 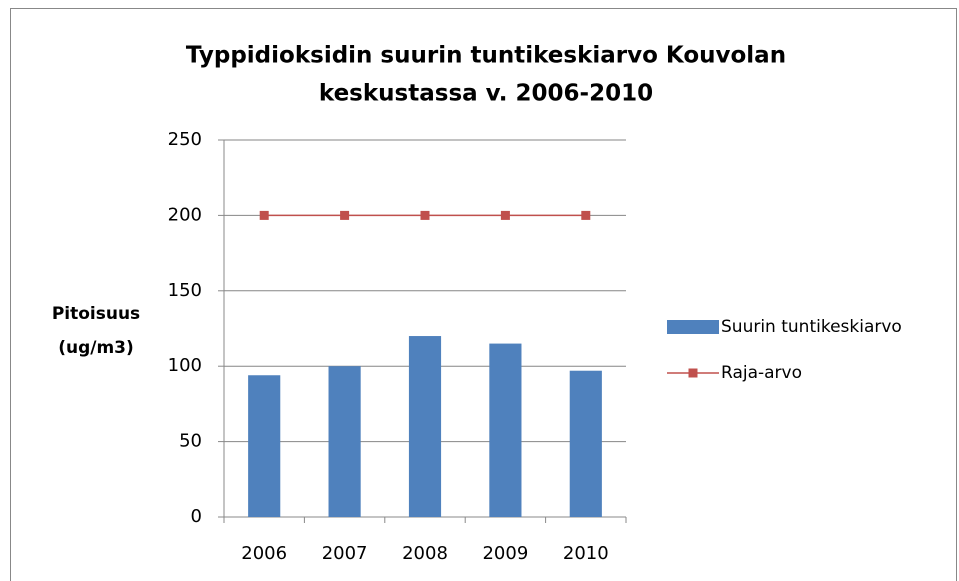 I want to click on y-axis-label: (ug/m3), so click(x=96, y=348).